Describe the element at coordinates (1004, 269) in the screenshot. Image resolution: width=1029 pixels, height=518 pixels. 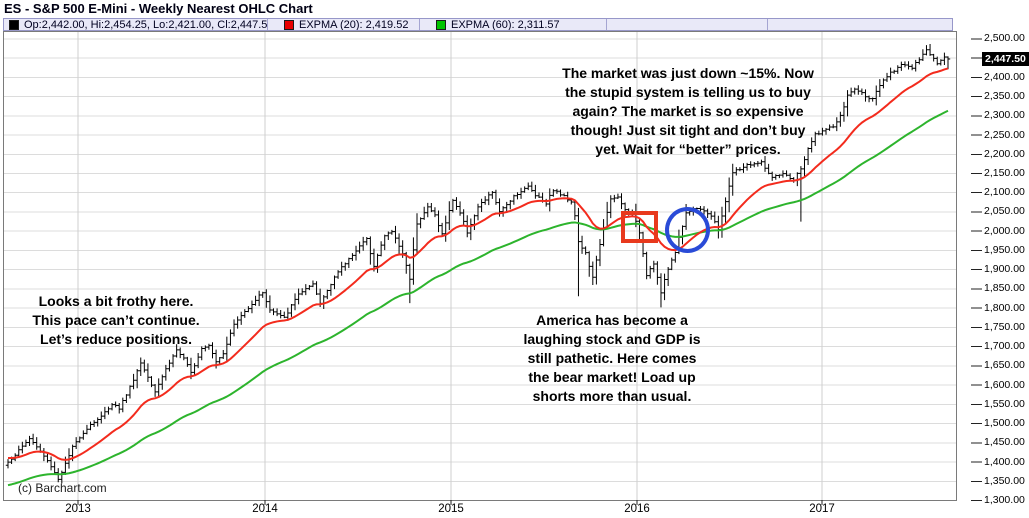
I see `y-axis-label: 1,900.00` at that location.